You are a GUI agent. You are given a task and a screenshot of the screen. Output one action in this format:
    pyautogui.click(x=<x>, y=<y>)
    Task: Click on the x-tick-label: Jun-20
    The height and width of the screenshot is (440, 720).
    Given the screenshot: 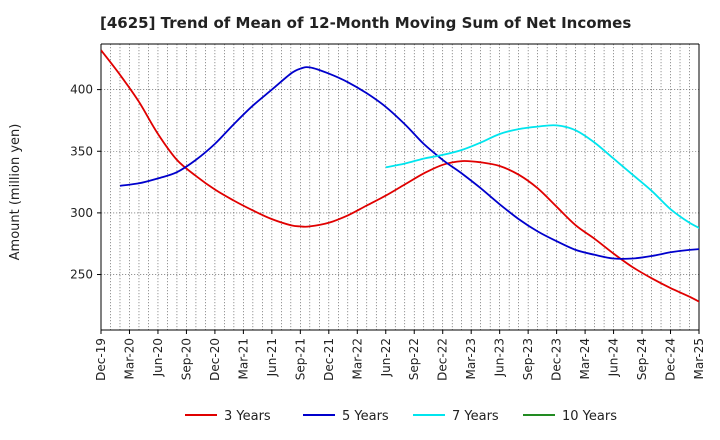 What is the action you would take?
    pyautogui.click(x=158, y=357)
    